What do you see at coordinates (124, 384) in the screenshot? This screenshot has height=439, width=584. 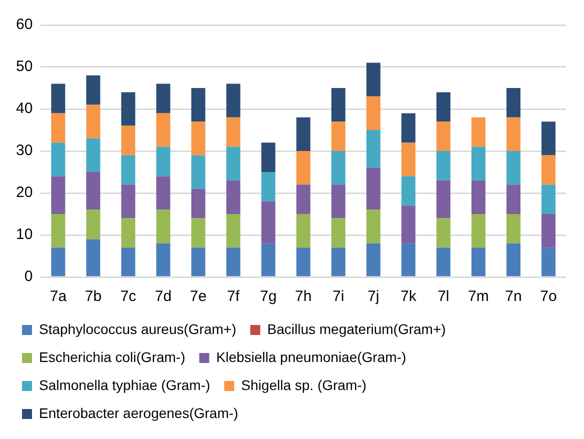 I see `legend-label: Salmonella typhiae (Gram-)` at bounding box center [124, 384].